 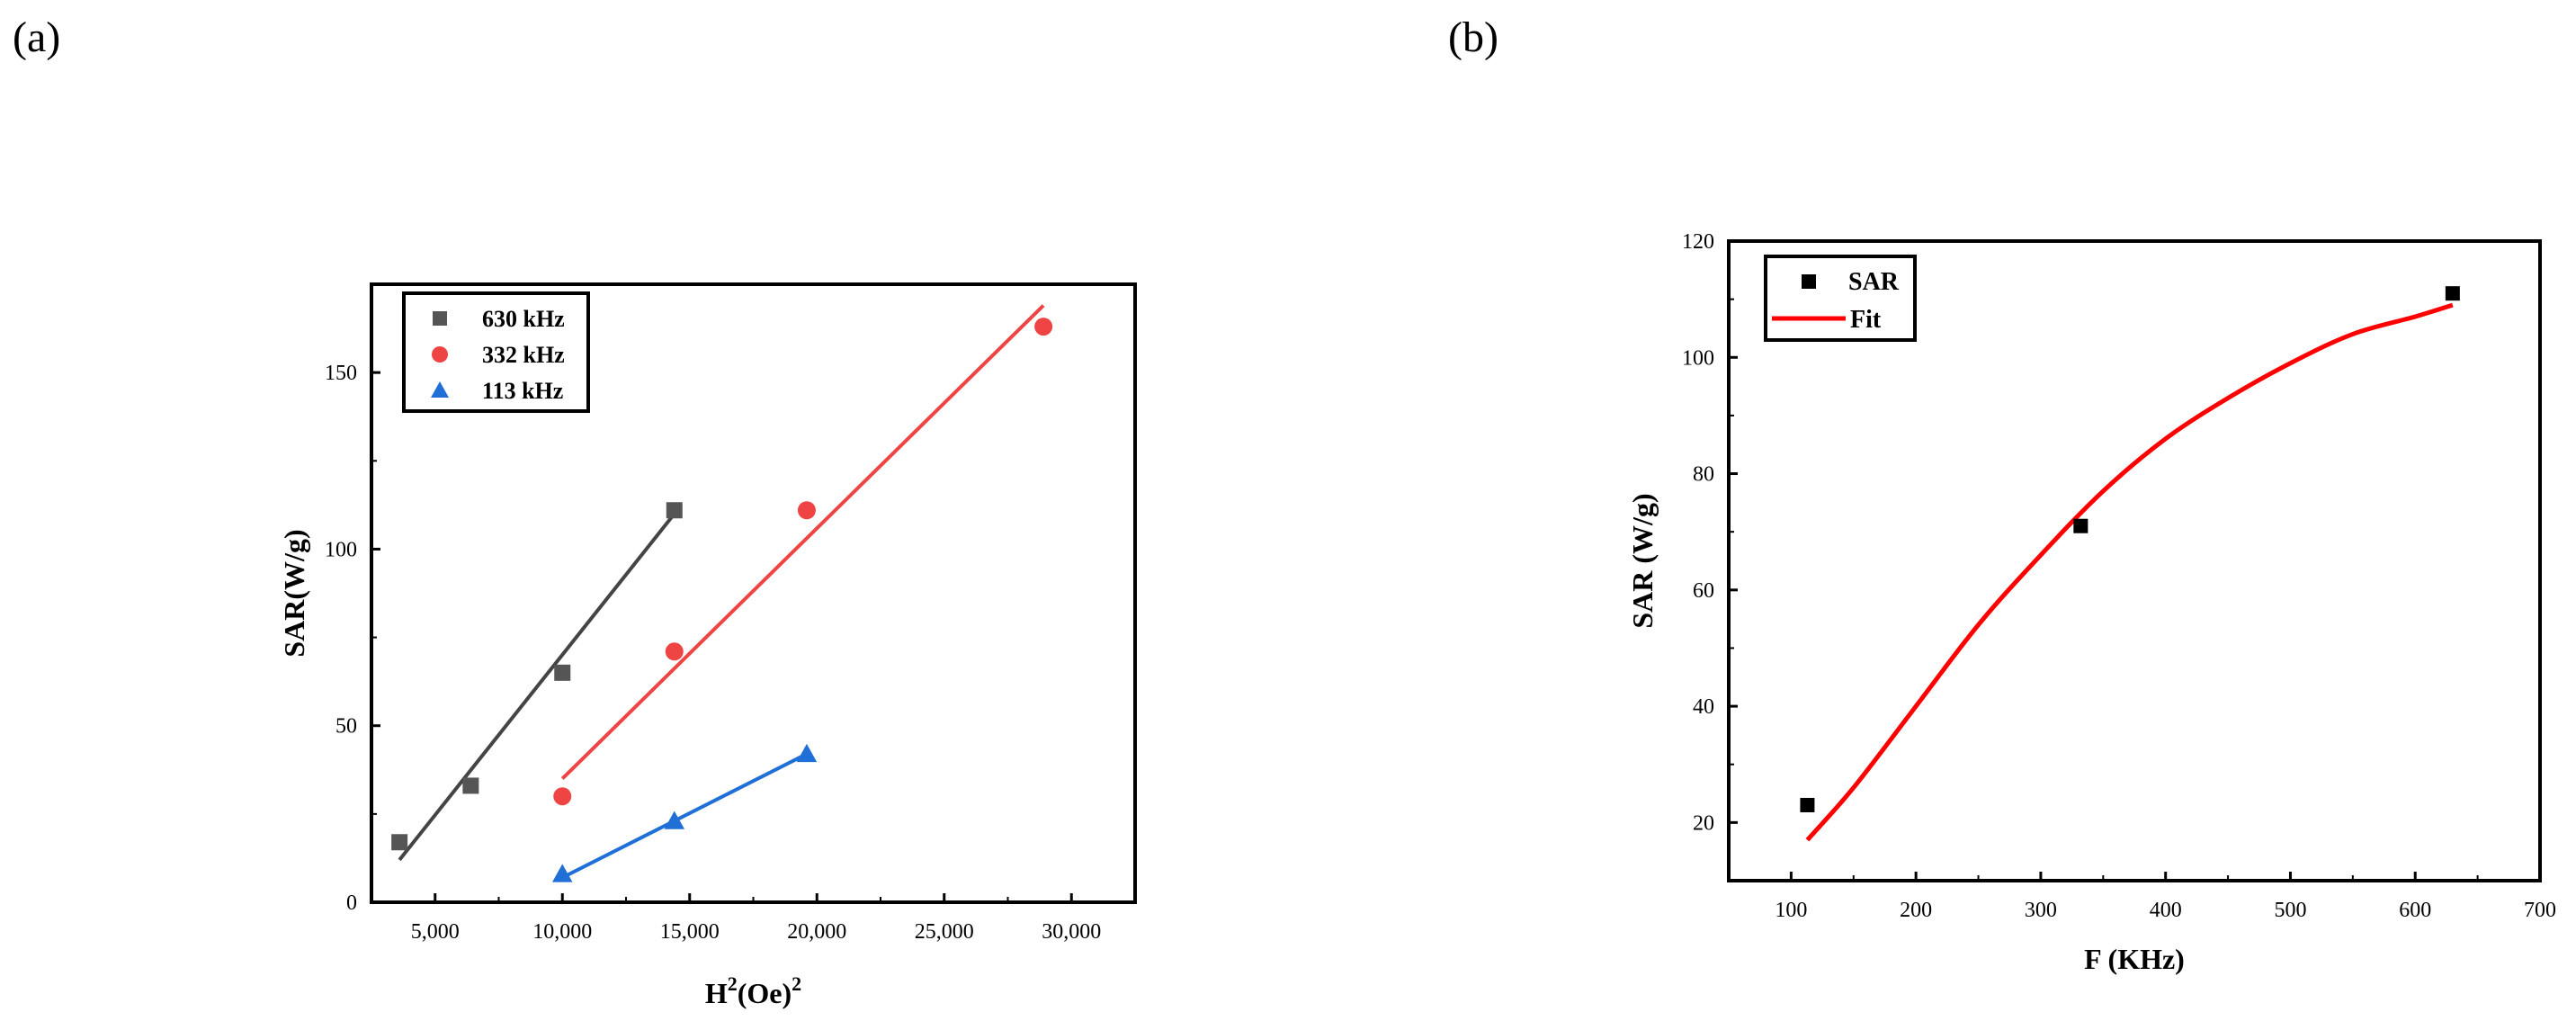 I want to click on legend-label: SAR, so click(x=1874, y=282).